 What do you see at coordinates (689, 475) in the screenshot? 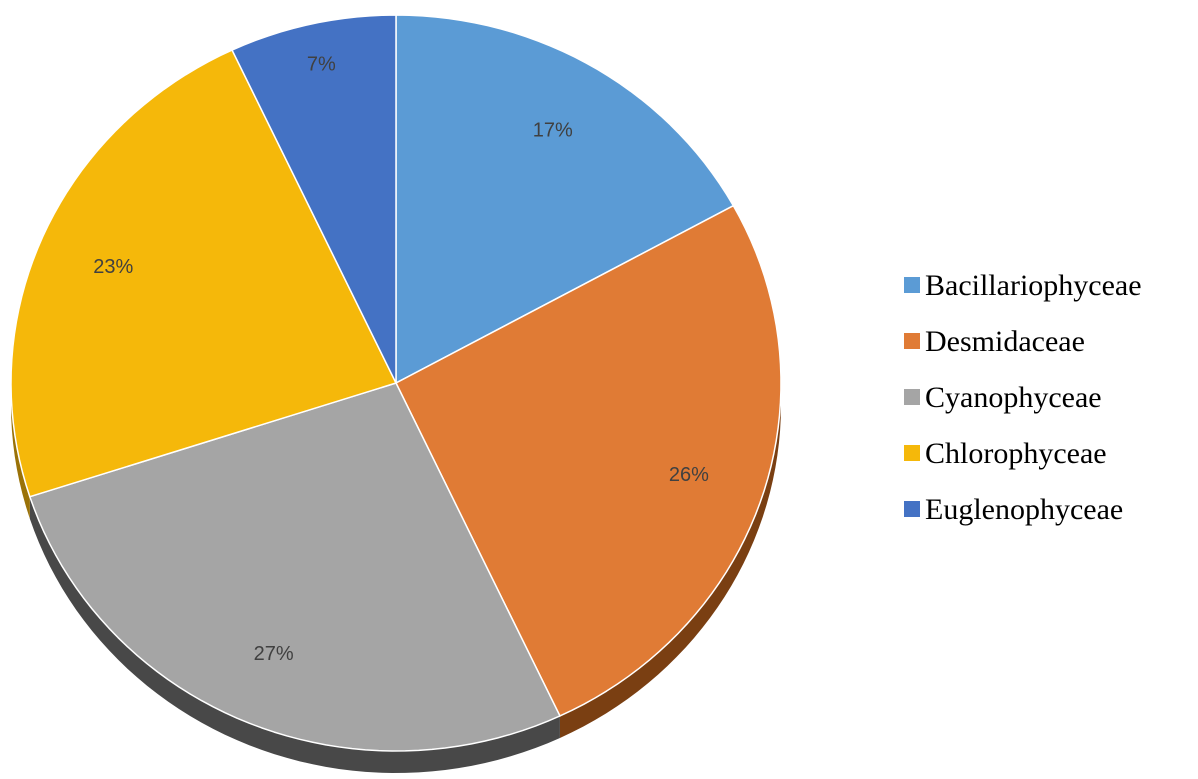
I see `data-label-desmidaceae: 26%` at bounding box center [689, 475].